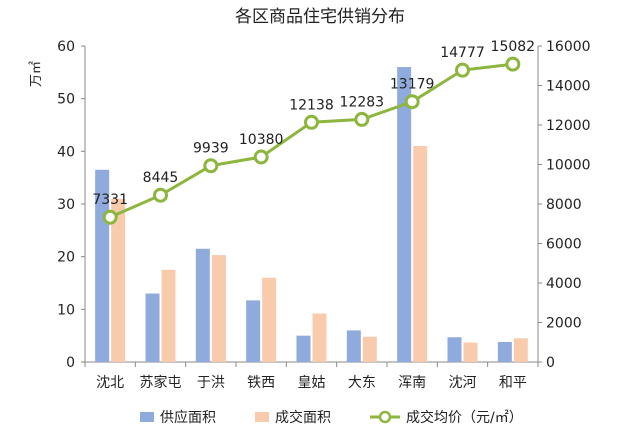  Describe the element at coordinates (568, 87) in the screenshot. I see `y-right-tick-label: 14000` at that location.